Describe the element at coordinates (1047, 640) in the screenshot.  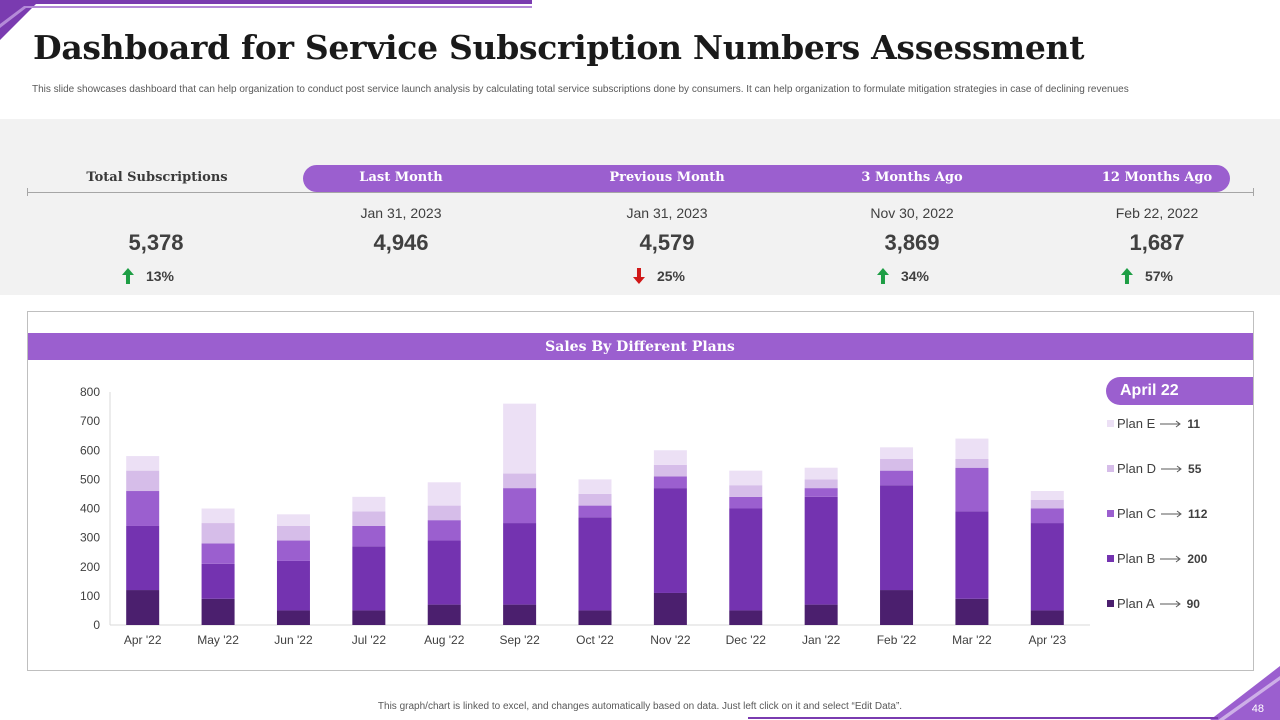
I see `x-tick-label: Apr '23` at that location.